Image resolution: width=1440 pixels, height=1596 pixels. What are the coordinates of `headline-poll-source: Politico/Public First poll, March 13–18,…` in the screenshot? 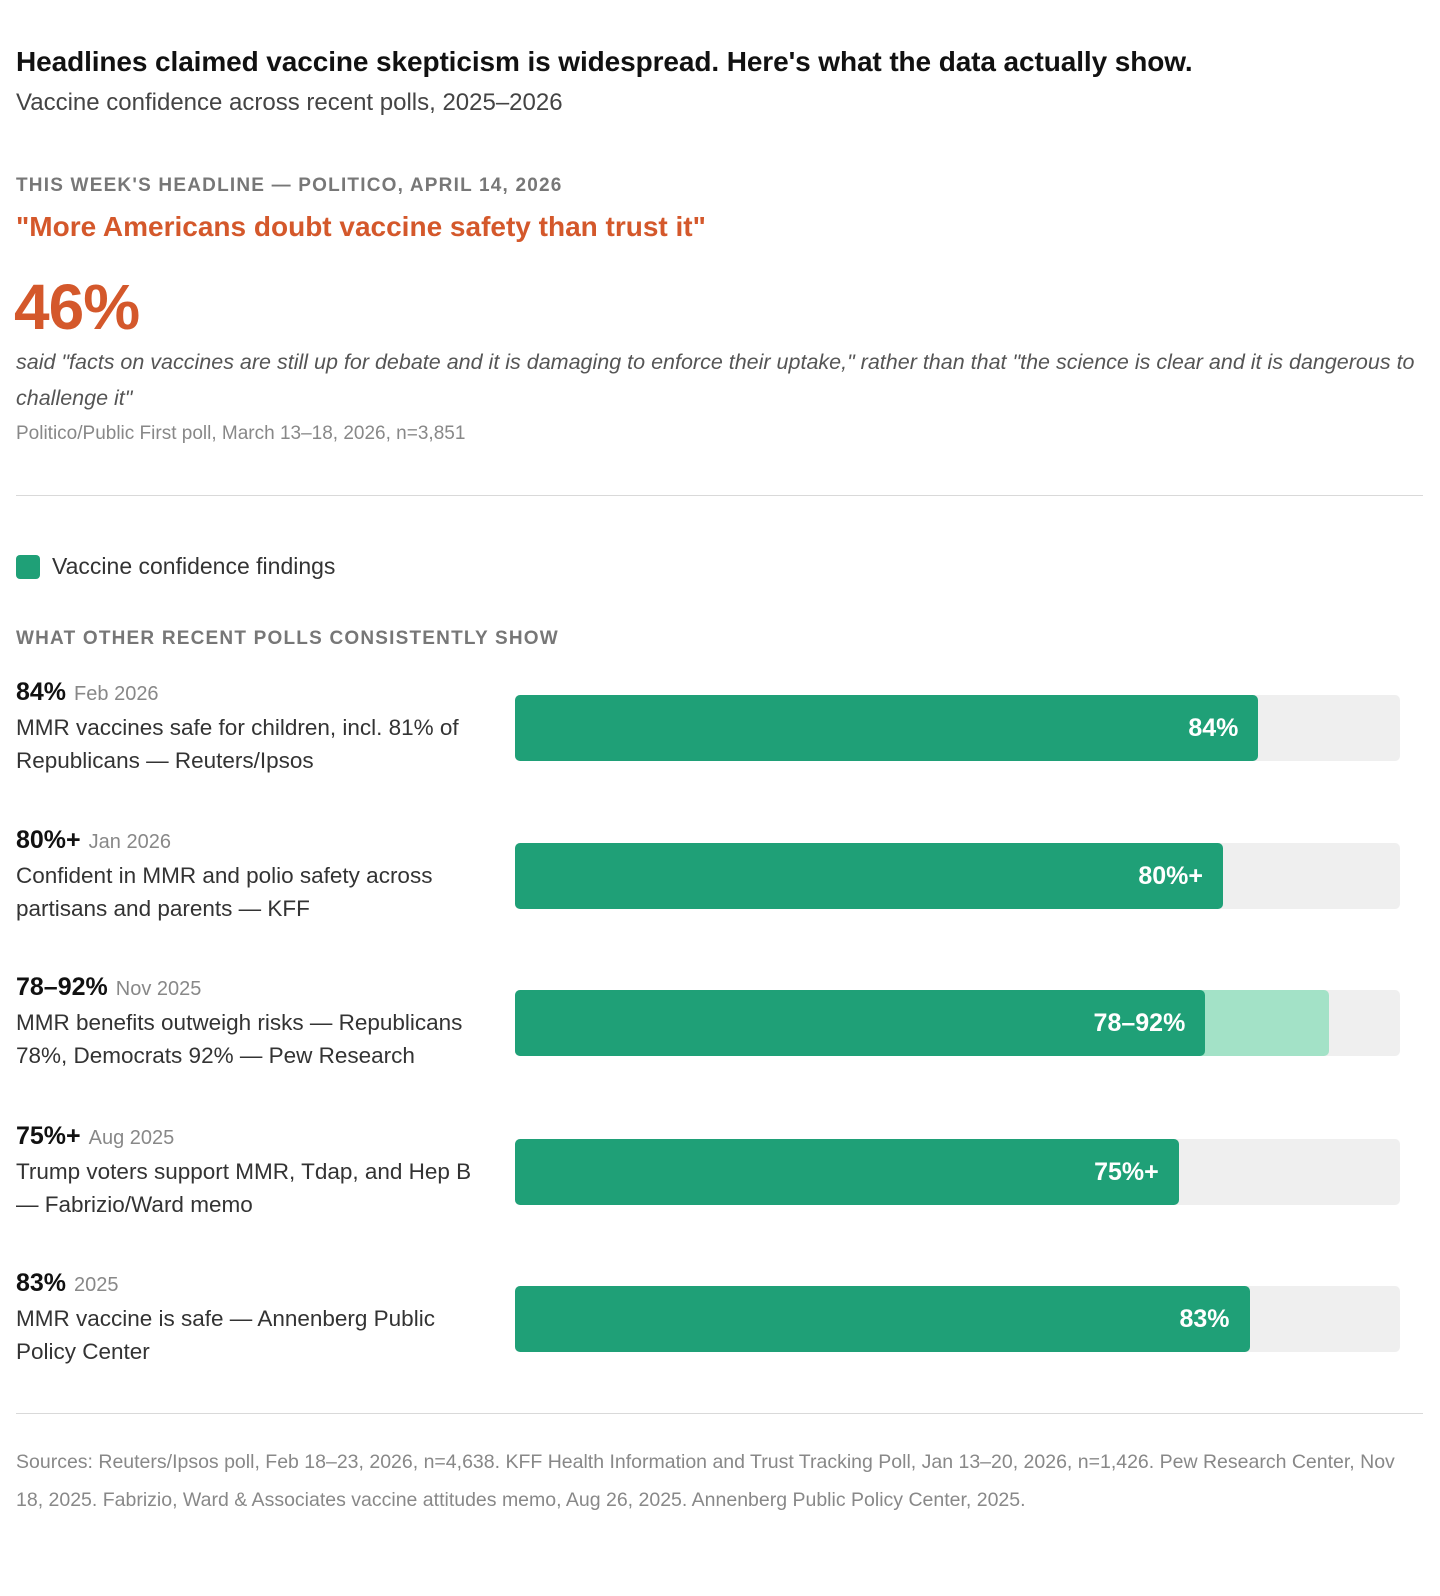 It's located at (241, 433).